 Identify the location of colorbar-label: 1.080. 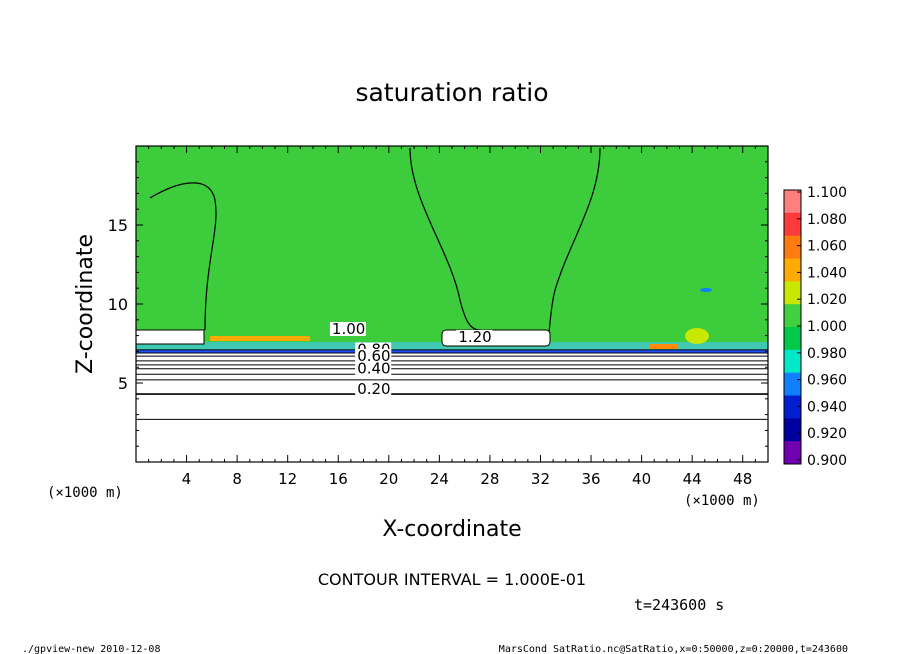
(827, 220).